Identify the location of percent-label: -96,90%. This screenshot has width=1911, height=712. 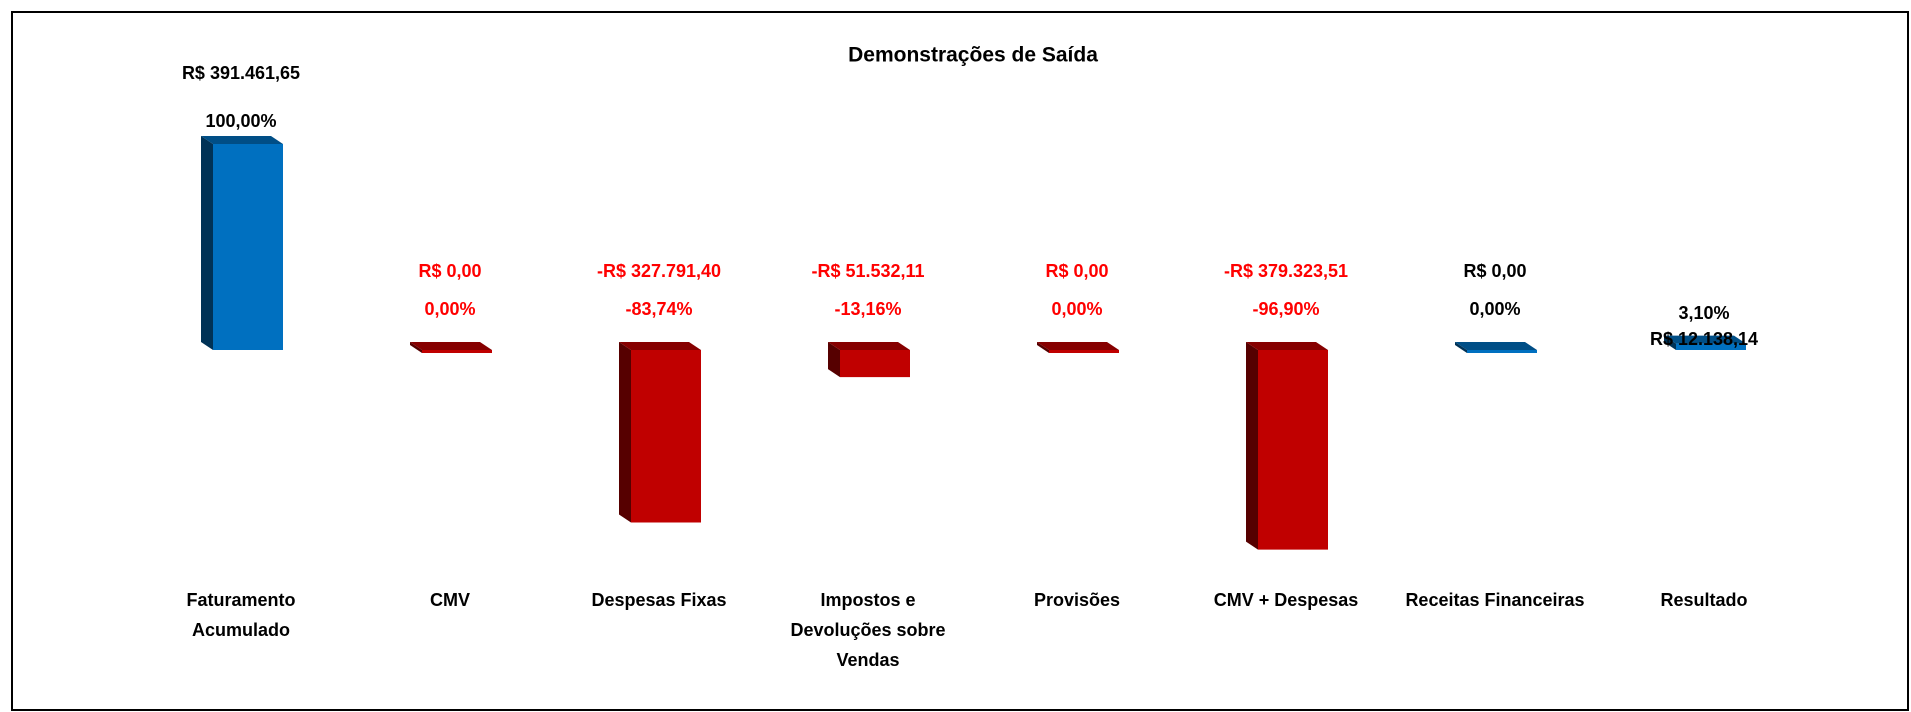
(1285, 309).